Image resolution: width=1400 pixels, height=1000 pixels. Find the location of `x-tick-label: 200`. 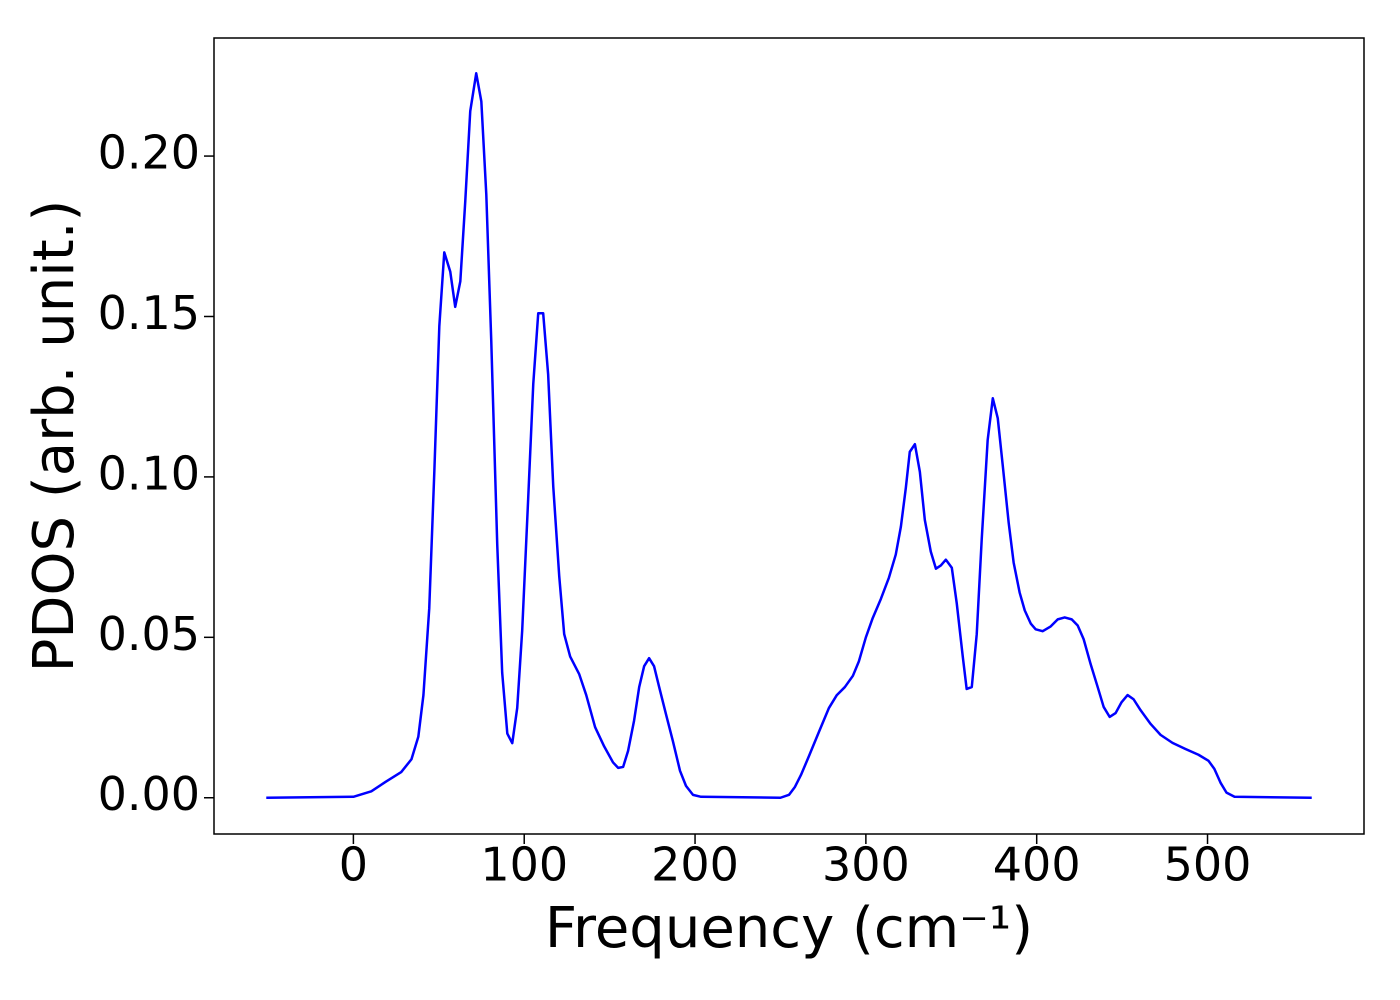

x-tick-label: 200 is located at coordinates (695, 865).